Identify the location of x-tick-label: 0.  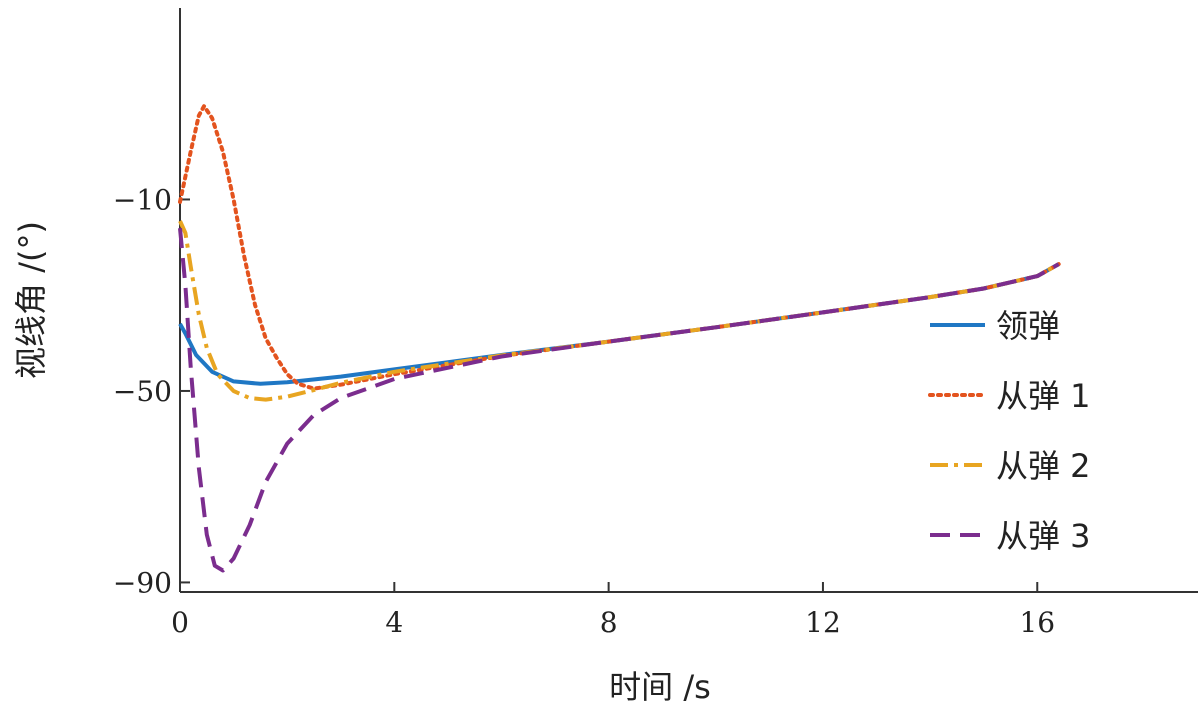
(180, 622).